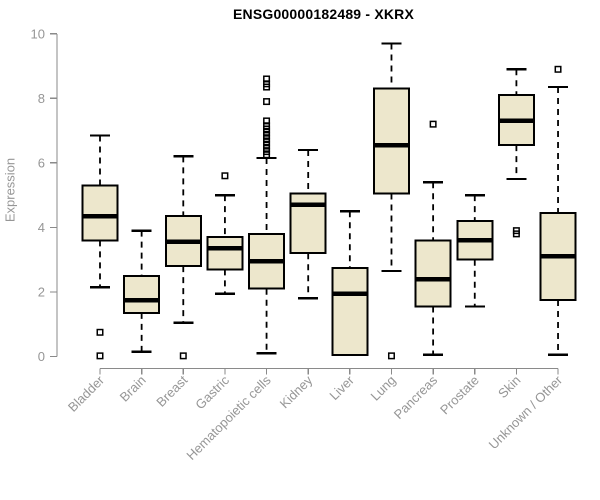  I want to click on x-tick-label: Prostate, so click(459, 395).